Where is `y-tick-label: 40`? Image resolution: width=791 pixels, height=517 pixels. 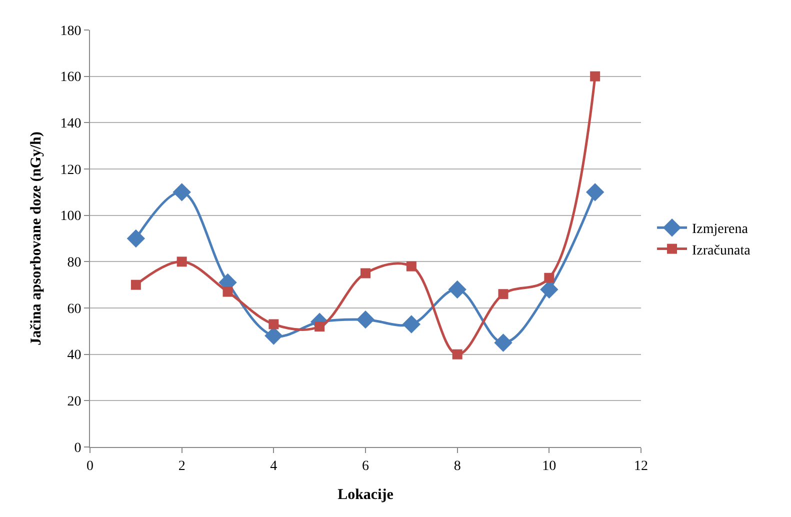 y-tick-label: 40 is located at coordinates (74, 356).